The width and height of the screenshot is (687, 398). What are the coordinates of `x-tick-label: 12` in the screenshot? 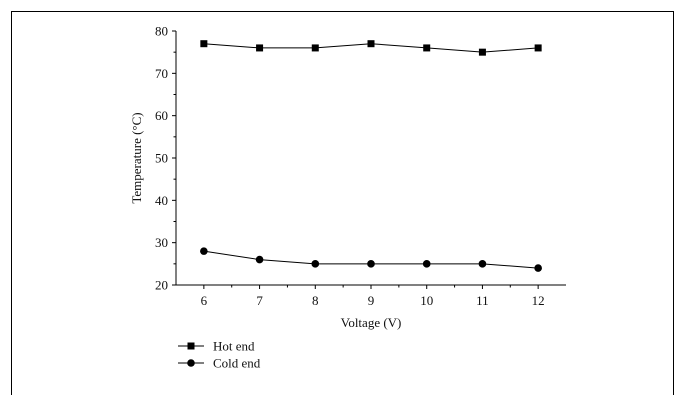 It's located at (538, 300).